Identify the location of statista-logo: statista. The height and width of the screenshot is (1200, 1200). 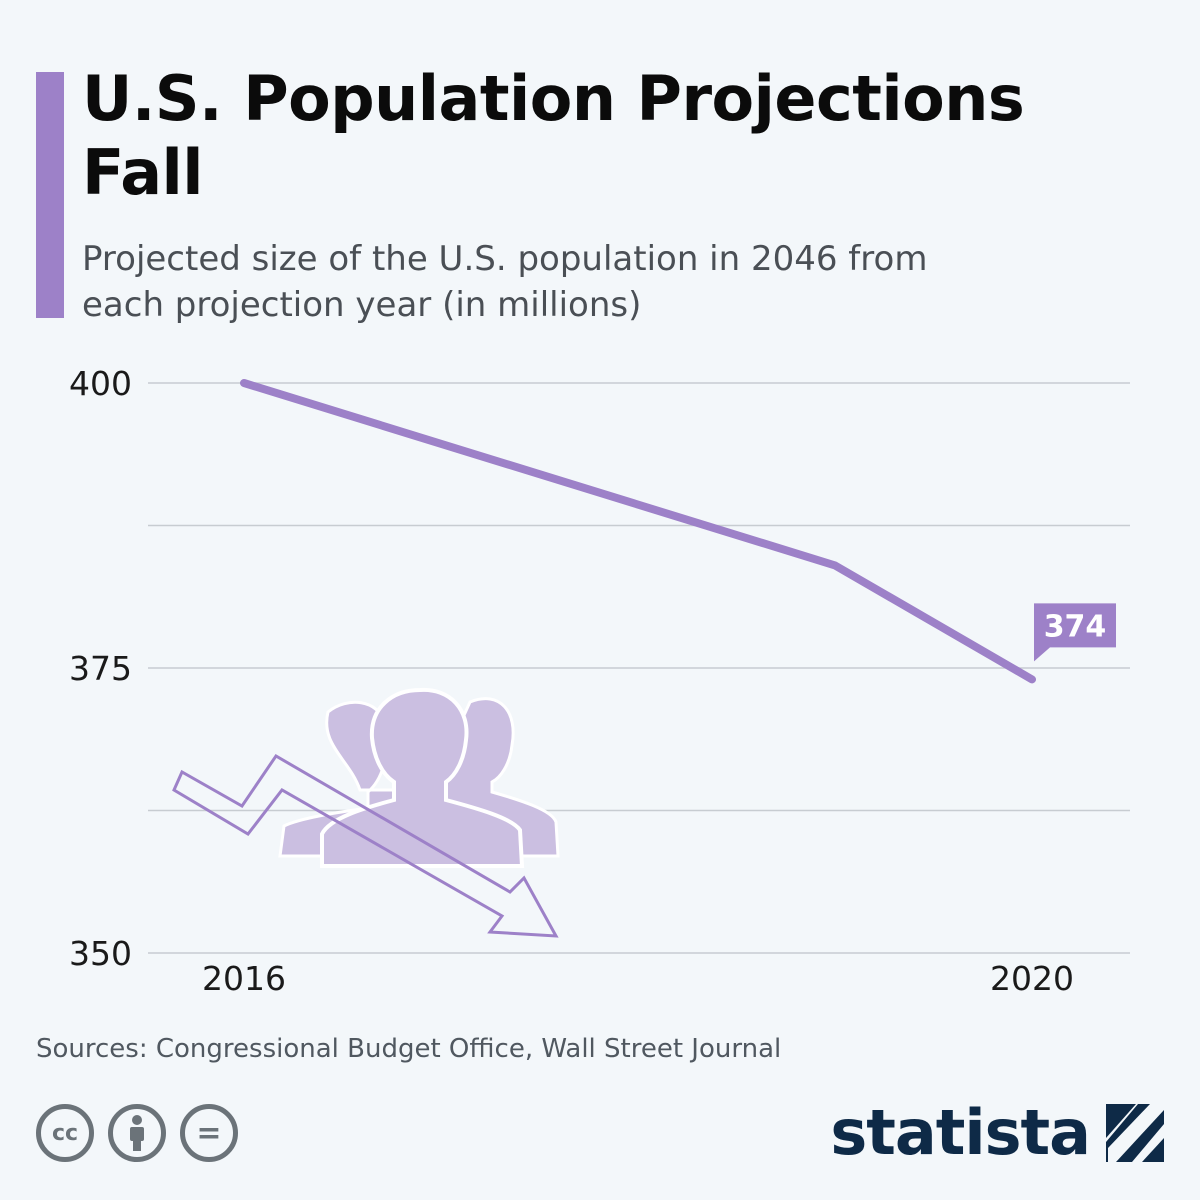
(997, 1132).